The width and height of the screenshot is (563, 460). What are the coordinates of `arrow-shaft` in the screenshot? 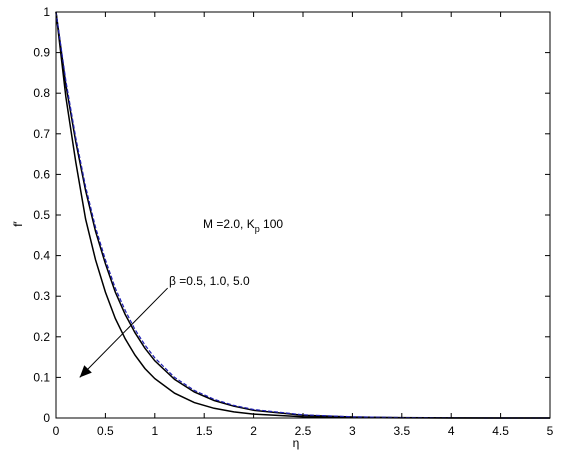 It's located at (124, 332).